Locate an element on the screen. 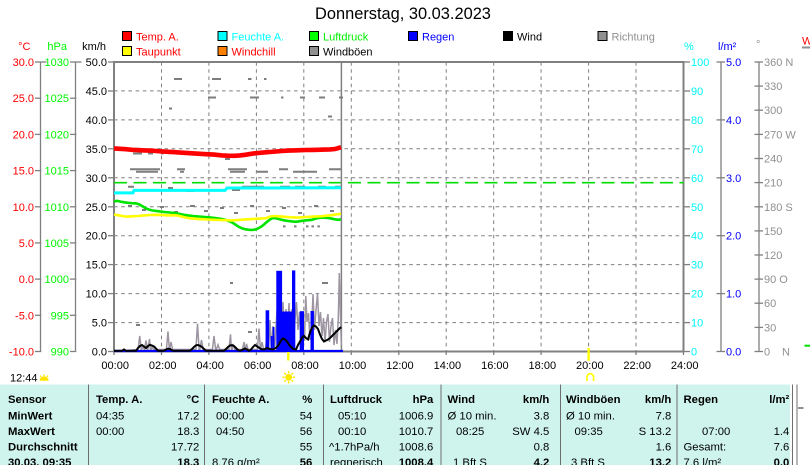 Image resolution: width=810 pixels, height=465 pixels. svg-text: 3 Bft S is located at coordinates (588, 461).